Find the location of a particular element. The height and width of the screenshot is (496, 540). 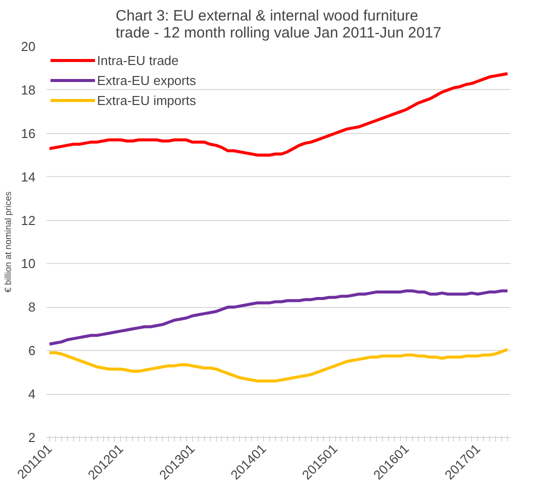

y-tick-label: 14 is located at coordinates (28, 176).